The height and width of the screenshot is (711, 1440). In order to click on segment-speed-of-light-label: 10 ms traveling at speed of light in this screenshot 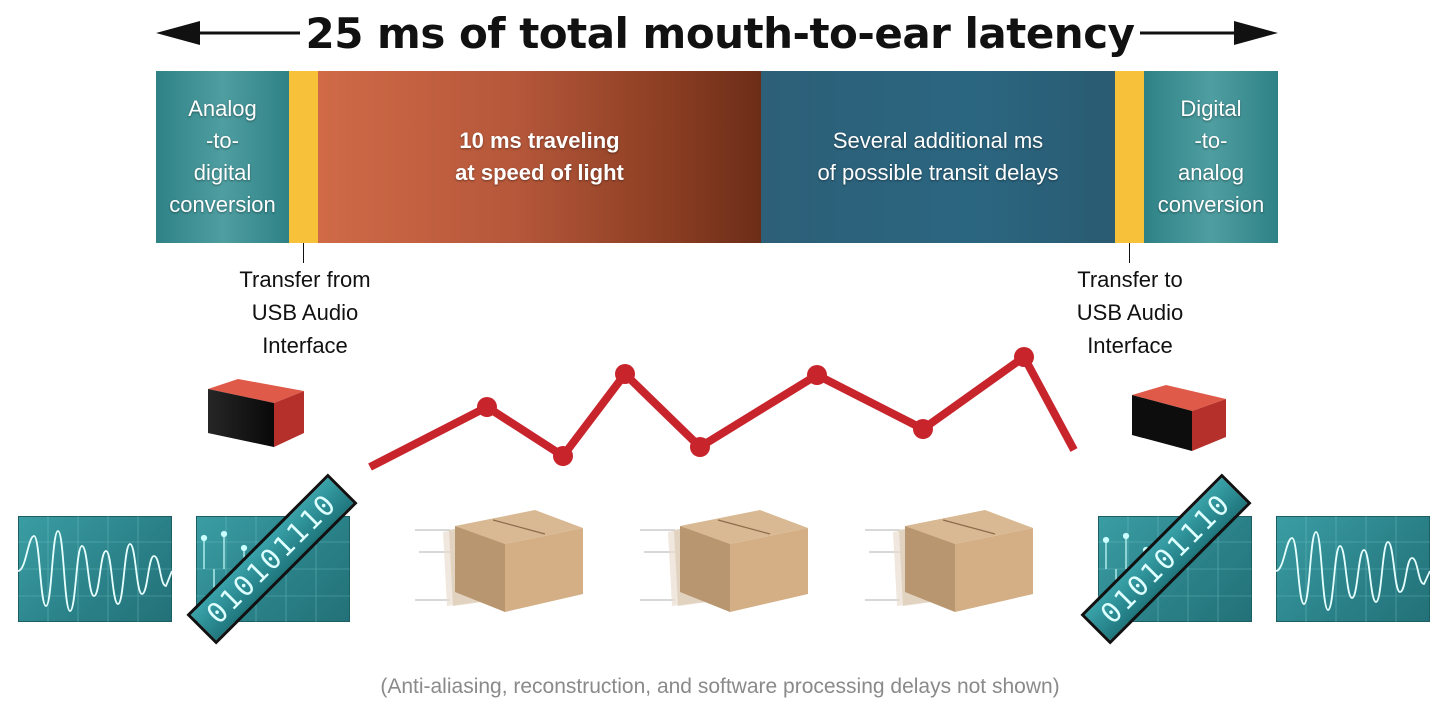, I will do `click(539, 156)`.